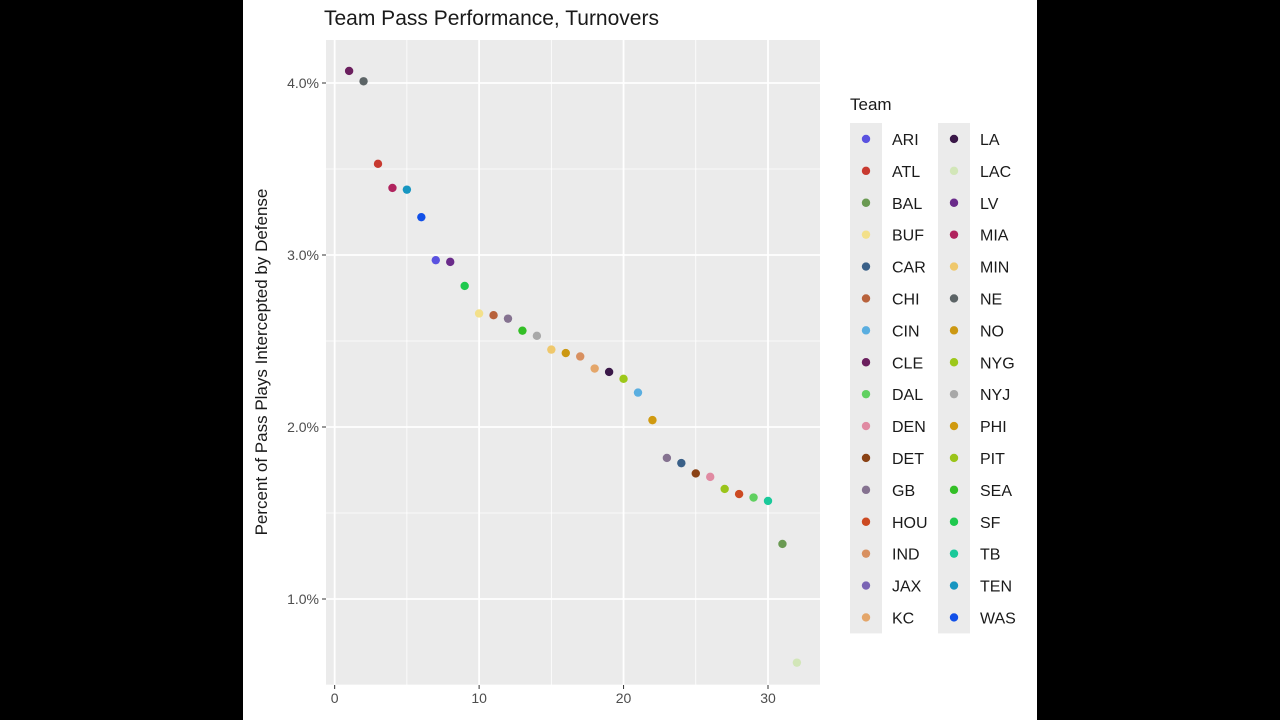 This screenshot has height=720, width=1280. I want to click on legend-swatch-sea, so click(954, 490).